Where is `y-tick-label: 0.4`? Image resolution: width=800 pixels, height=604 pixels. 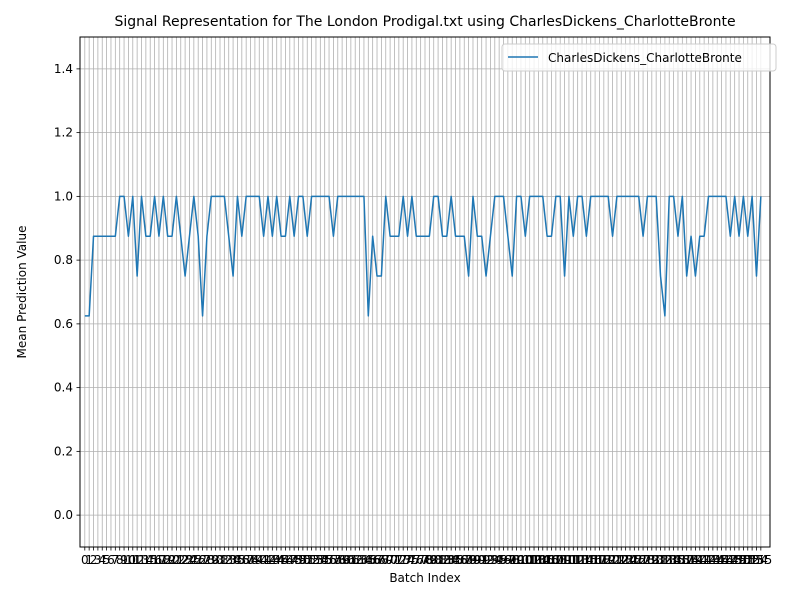 y-tick-label: 0.4 is located at coordinates (63, 388).